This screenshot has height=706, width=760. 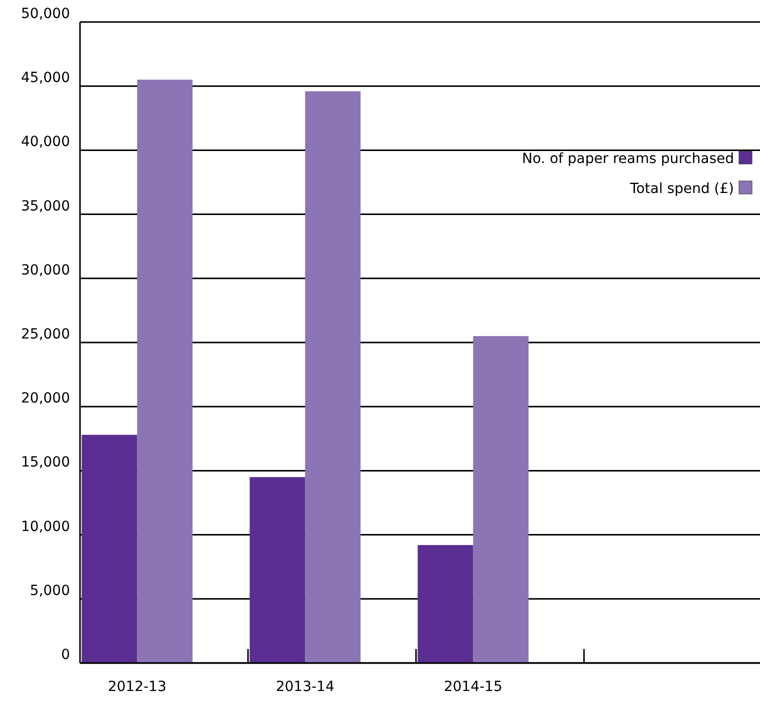 What do you see at coordinates (45, 78) in the screenshot?
I see `y-tick-label: 45,000` at bounding box center [45, 78].